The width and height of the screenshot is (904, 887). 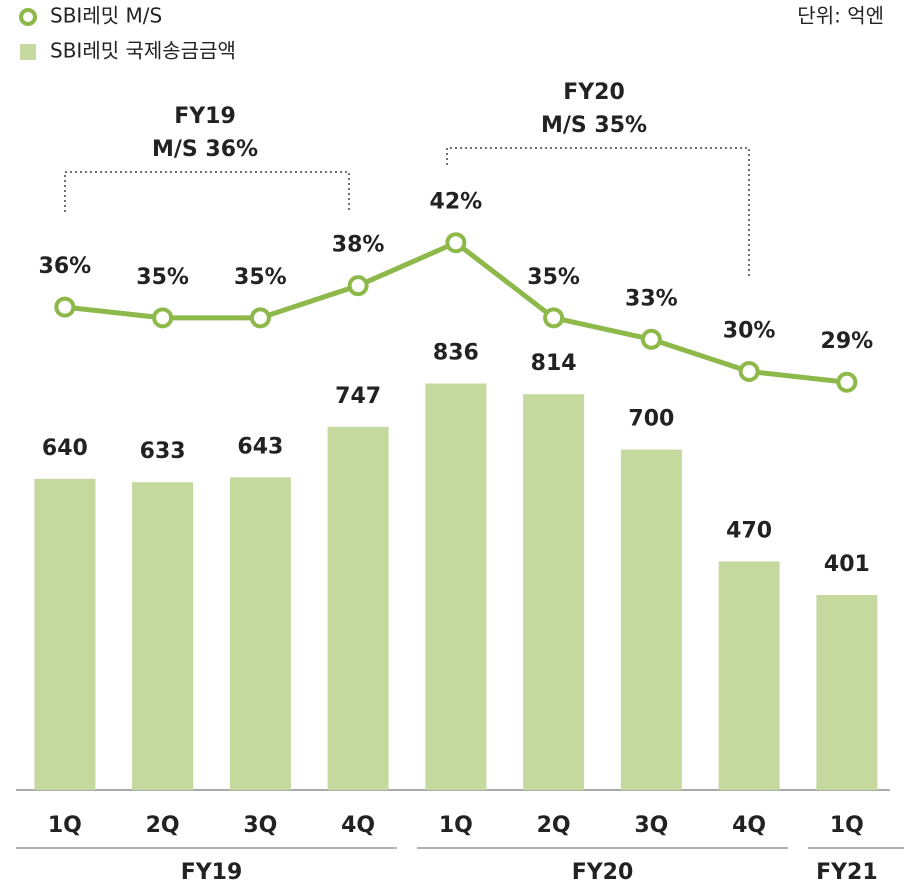 I want to click on bar-value-label: 643, so click(x=260, y=446).